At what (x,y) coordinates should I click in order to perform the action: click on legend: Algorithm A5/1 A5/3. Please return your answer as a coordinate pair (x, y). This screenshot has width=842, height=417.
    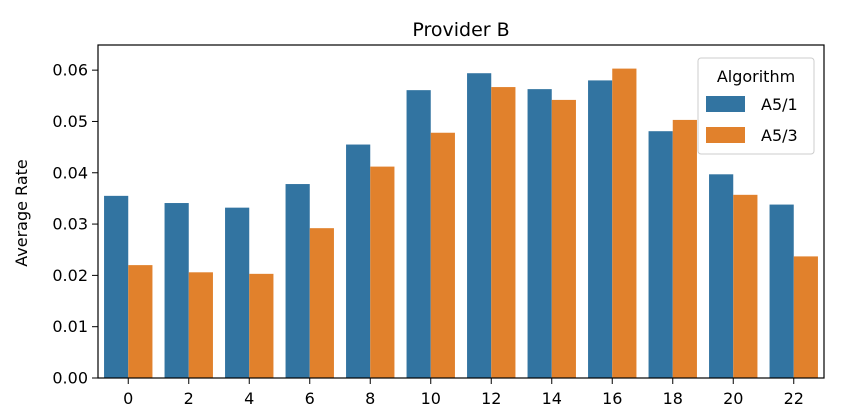
    Looking at the image, I should click on (756, 106).